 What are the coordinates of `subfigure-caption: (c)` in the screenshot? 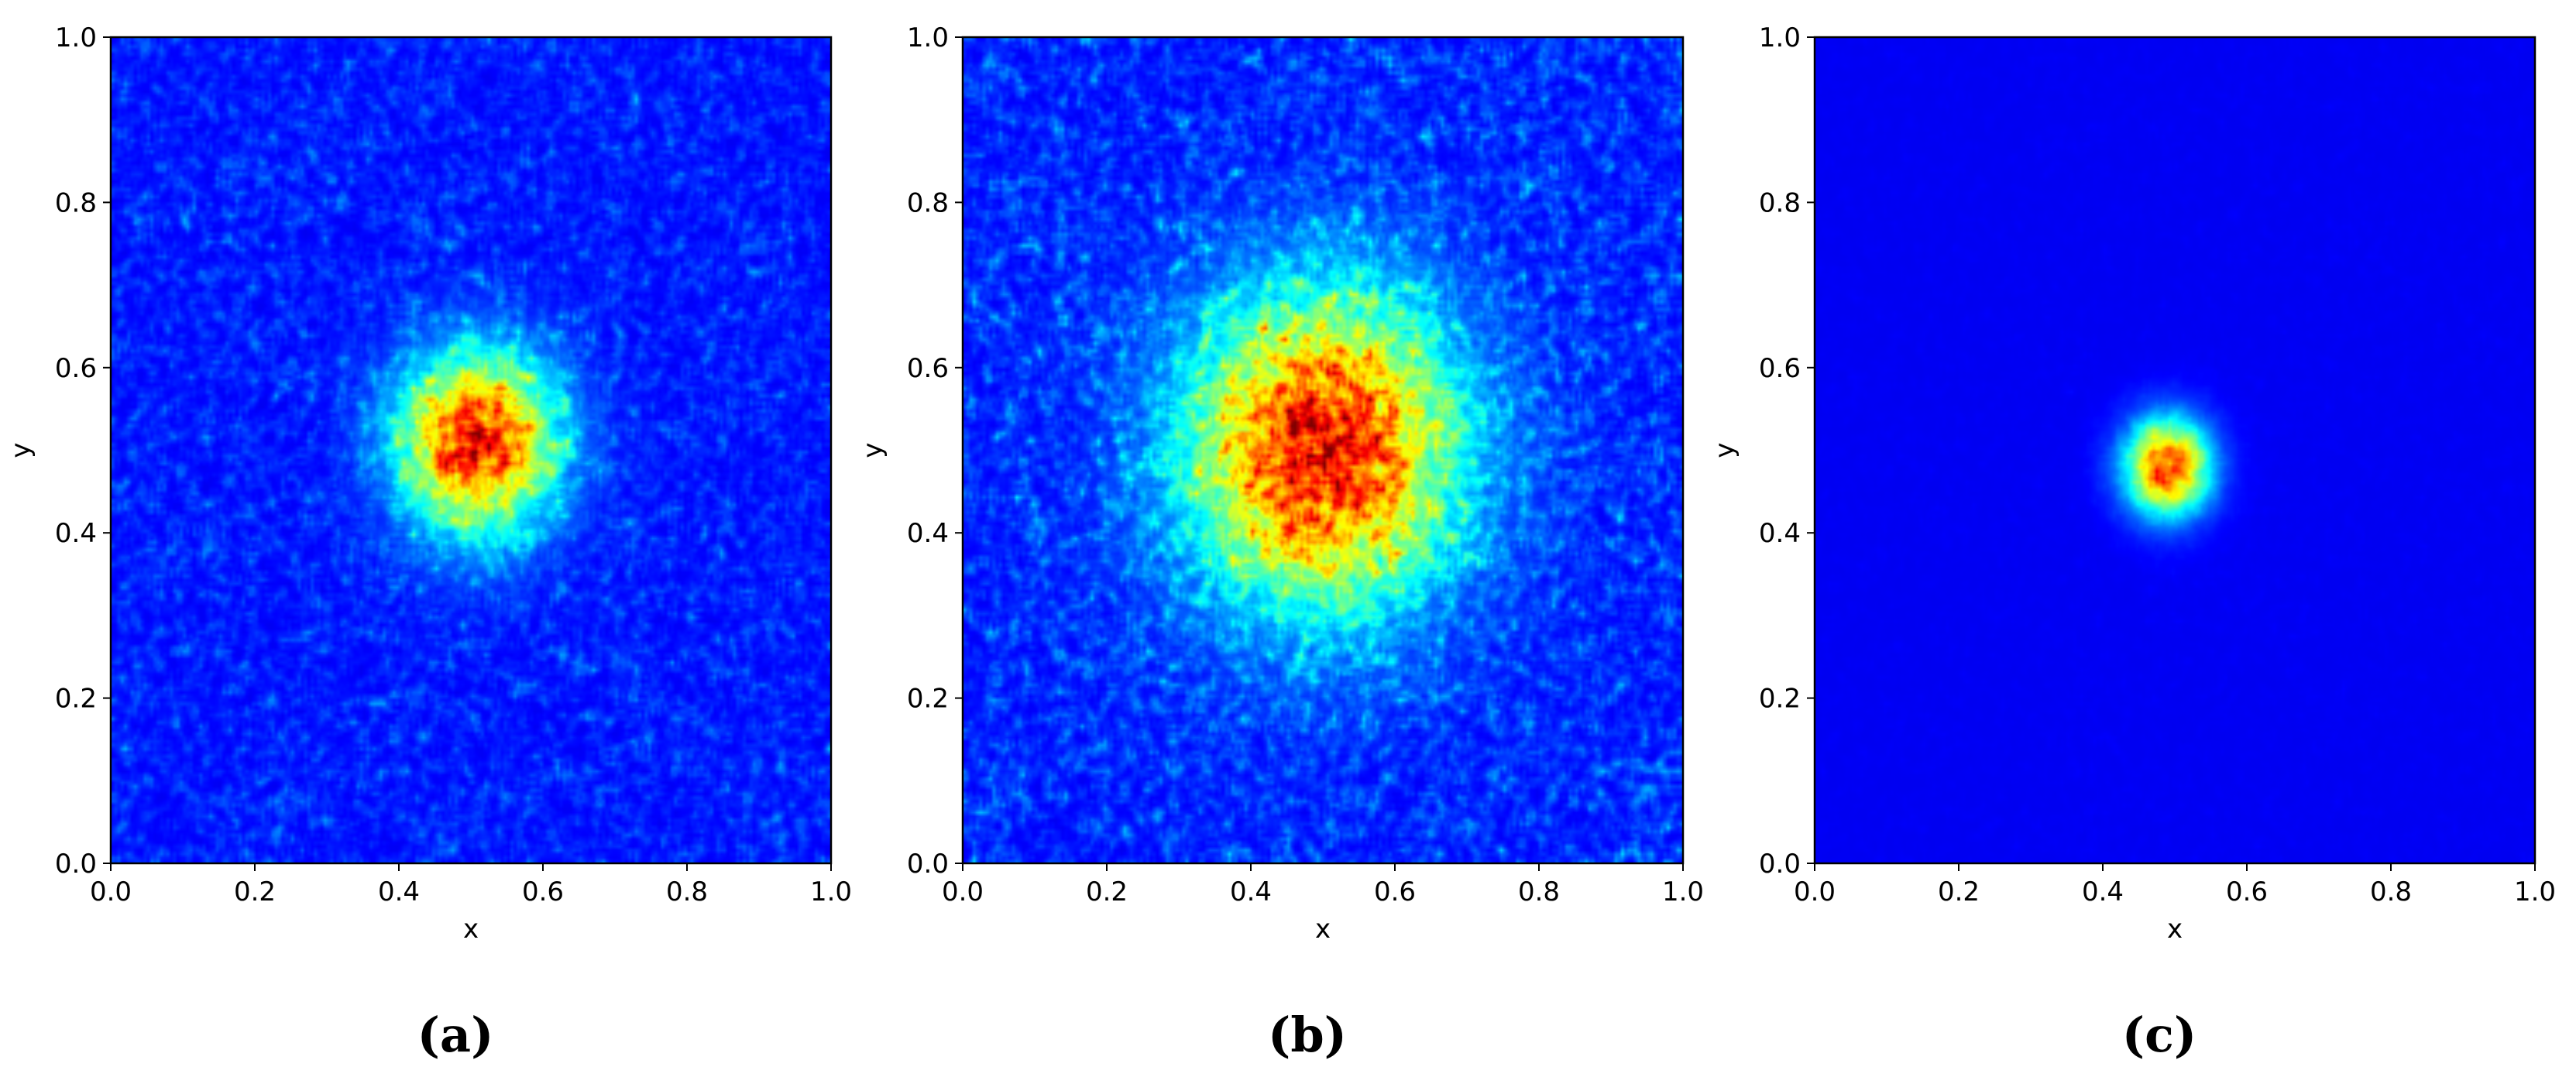 It's located at (2159, 1035).